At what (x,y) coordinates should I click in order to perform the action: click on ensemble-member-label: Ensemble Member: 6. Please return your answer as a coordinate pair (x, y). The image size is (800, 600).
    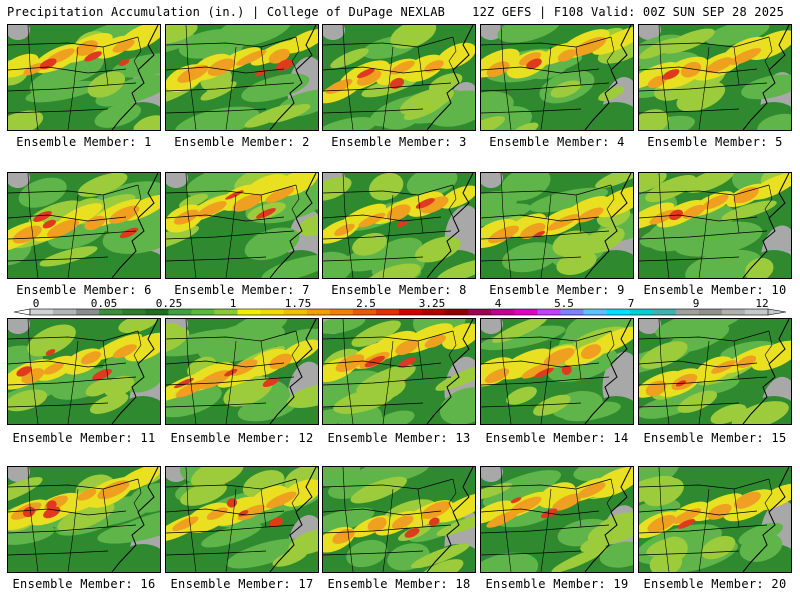
    Looking at the image, I should click on (84, 290).